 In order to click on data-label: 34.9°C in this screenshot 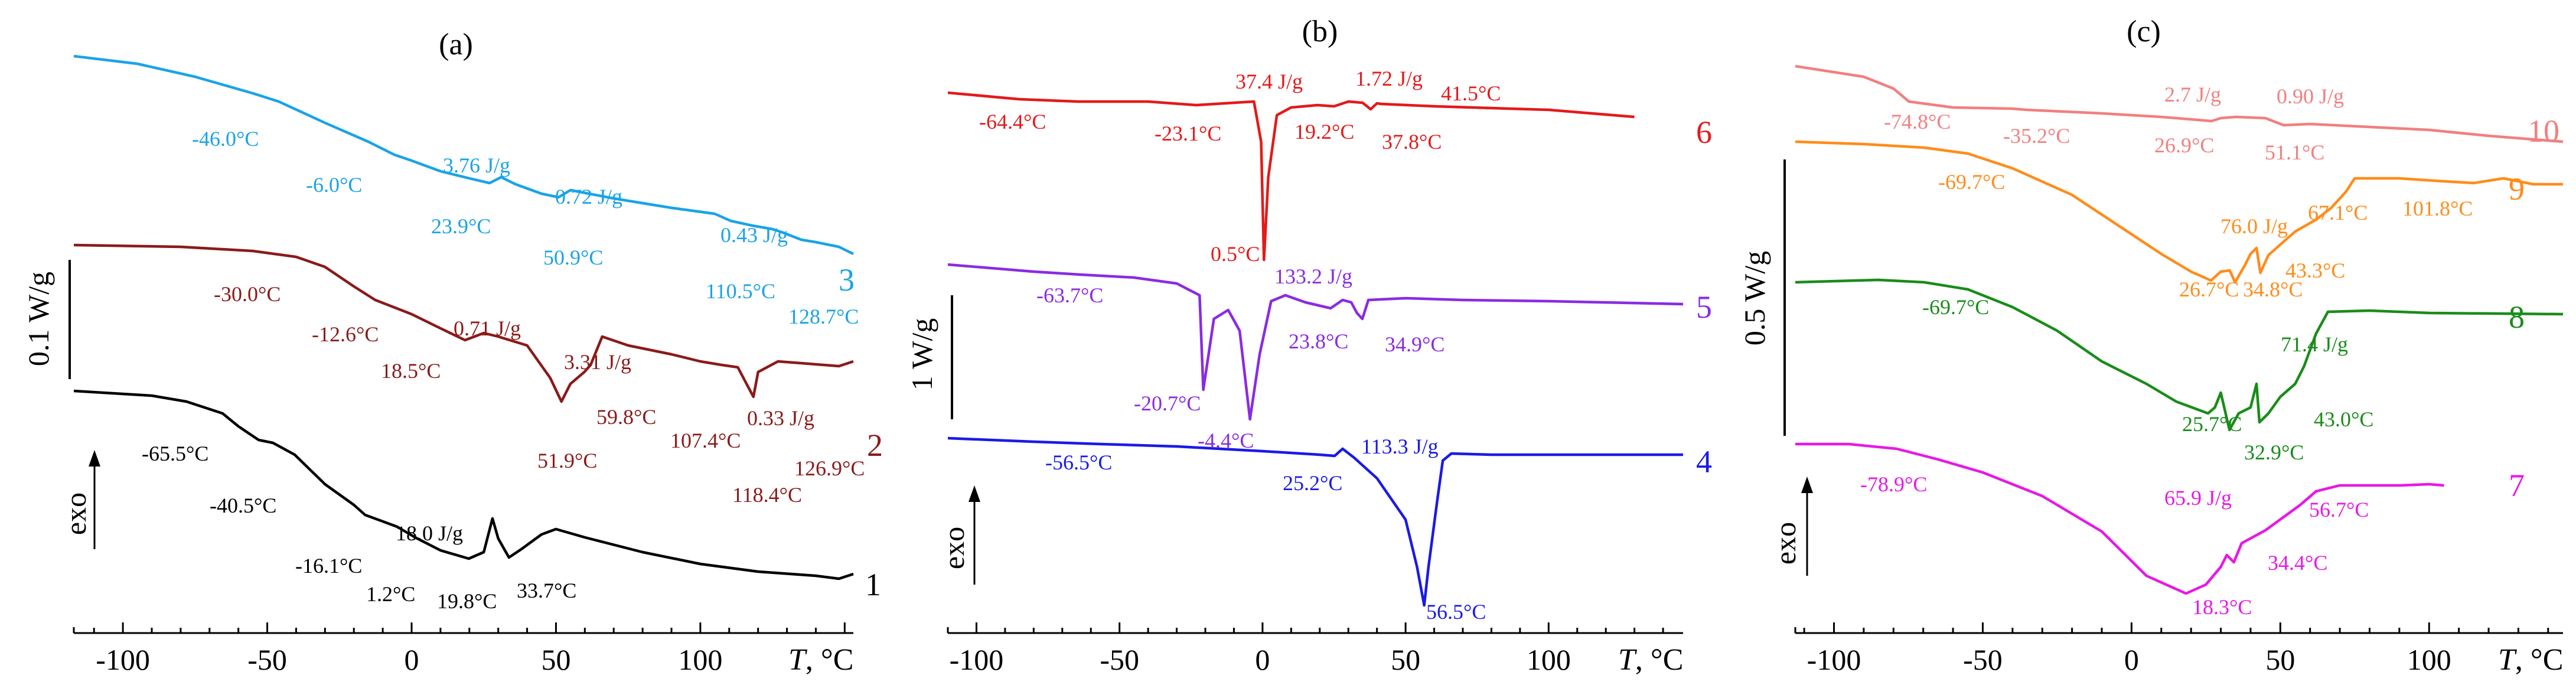, I will do `click(1415, 344)`.